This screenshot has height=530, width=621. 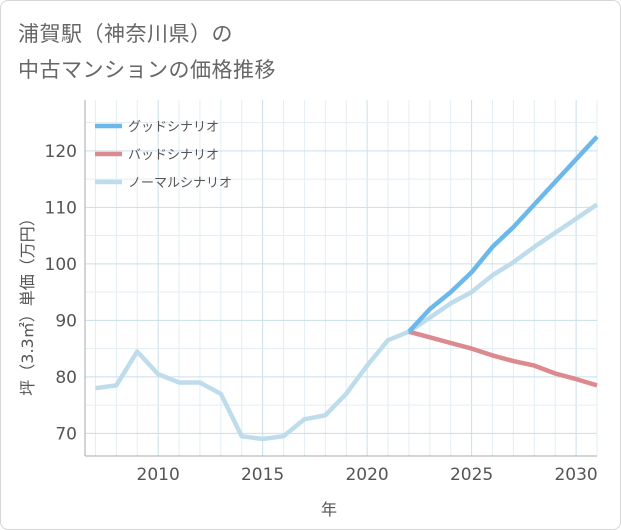 I want to click on legend-label-1: バッドシナリオ, so click(x=173, y=155).